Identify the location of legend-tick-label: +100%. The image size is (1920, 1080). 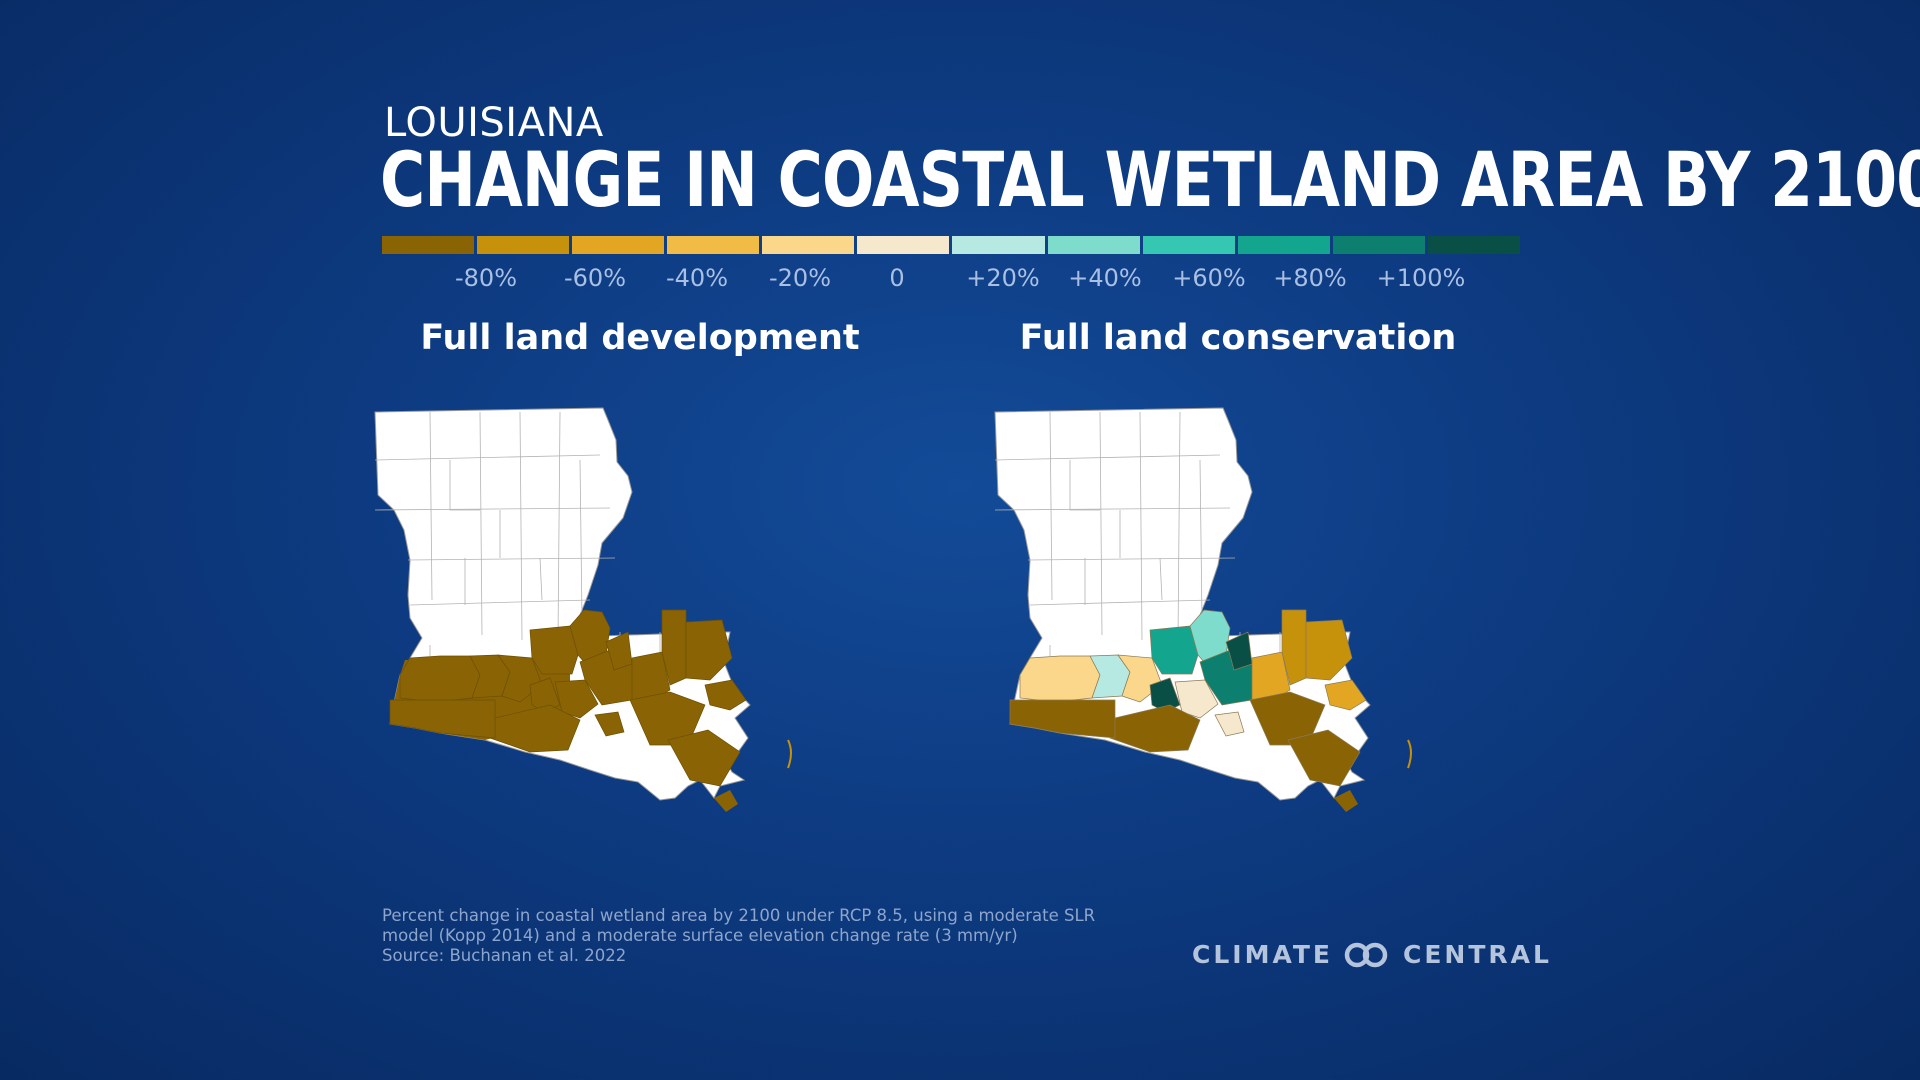
(1421, 278).